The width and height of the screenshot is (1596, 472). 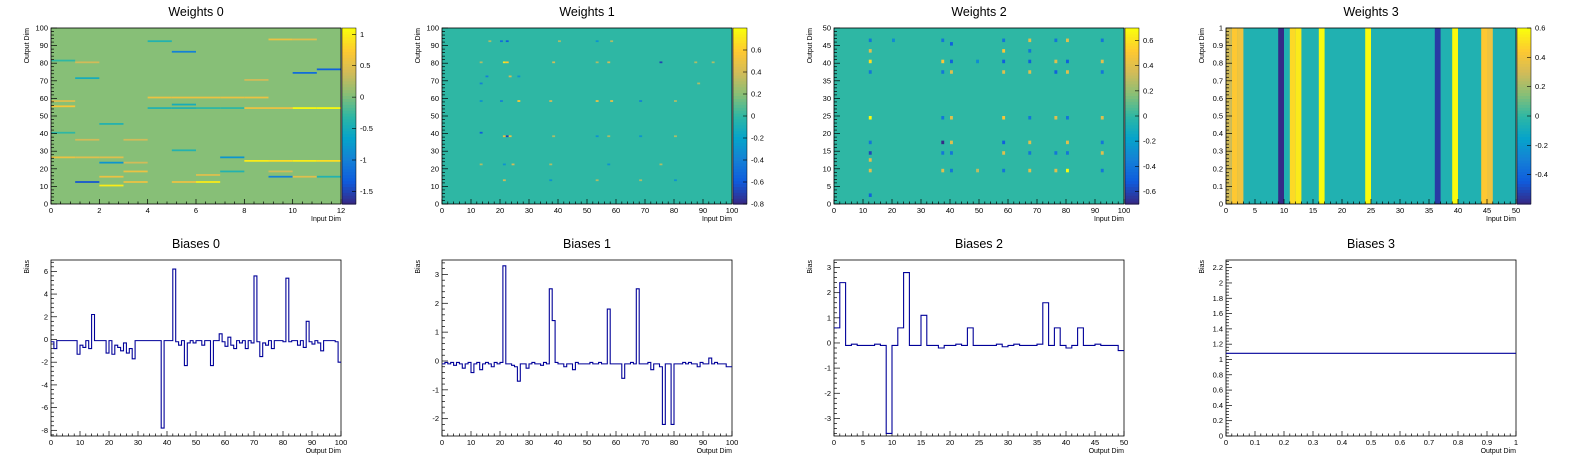 What do you see at coordinates (196, 210) in the screenshot?
I see `x-tick-label: 6` at bounding box center [196, 210].